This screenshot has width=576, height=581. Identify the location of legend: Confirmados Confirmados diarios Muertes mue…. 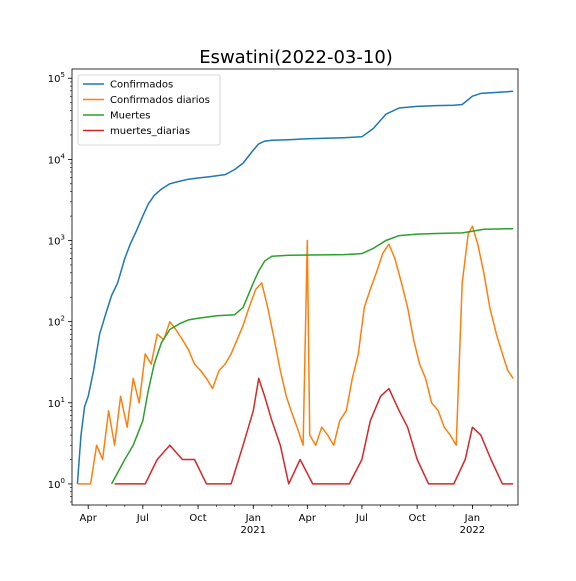
(149, 110).